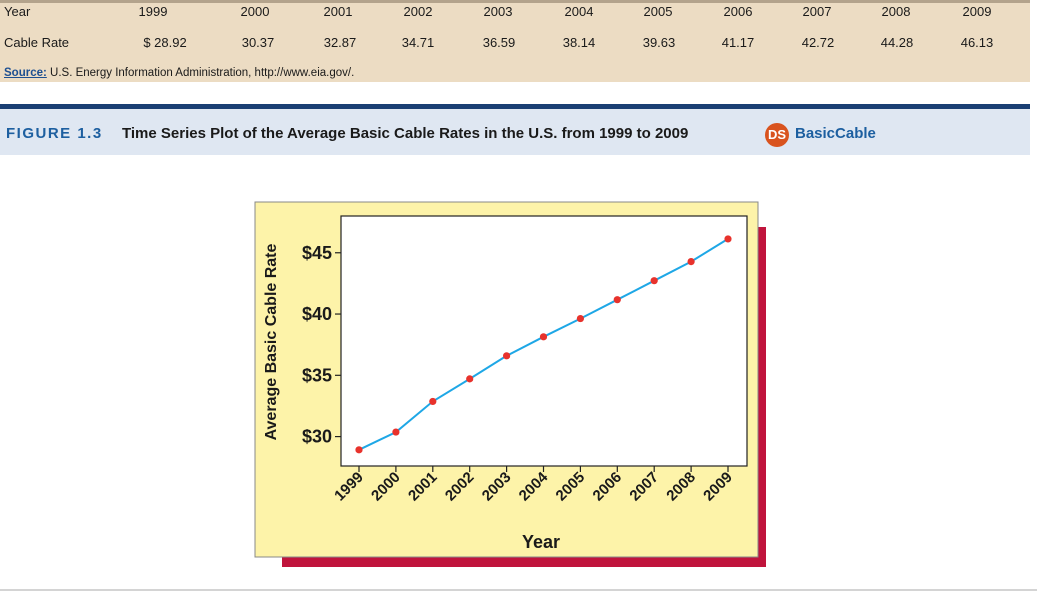 This screenshot has height=593, width=1037. Describe the element at coordinates (518, 590) in the screenshot. I see `bottom-divider` at that location.